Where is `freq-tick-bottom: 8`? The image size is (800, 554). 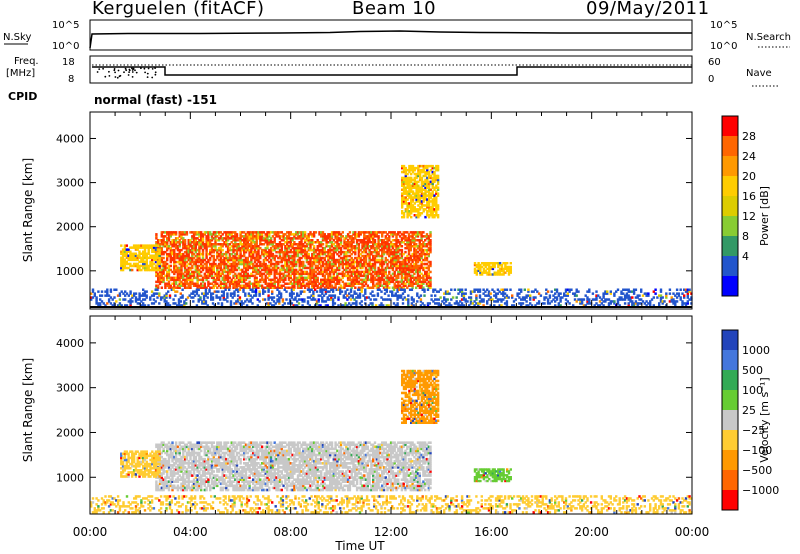 freq-tick-bottom: 8 is located at coordinates (71, 79).